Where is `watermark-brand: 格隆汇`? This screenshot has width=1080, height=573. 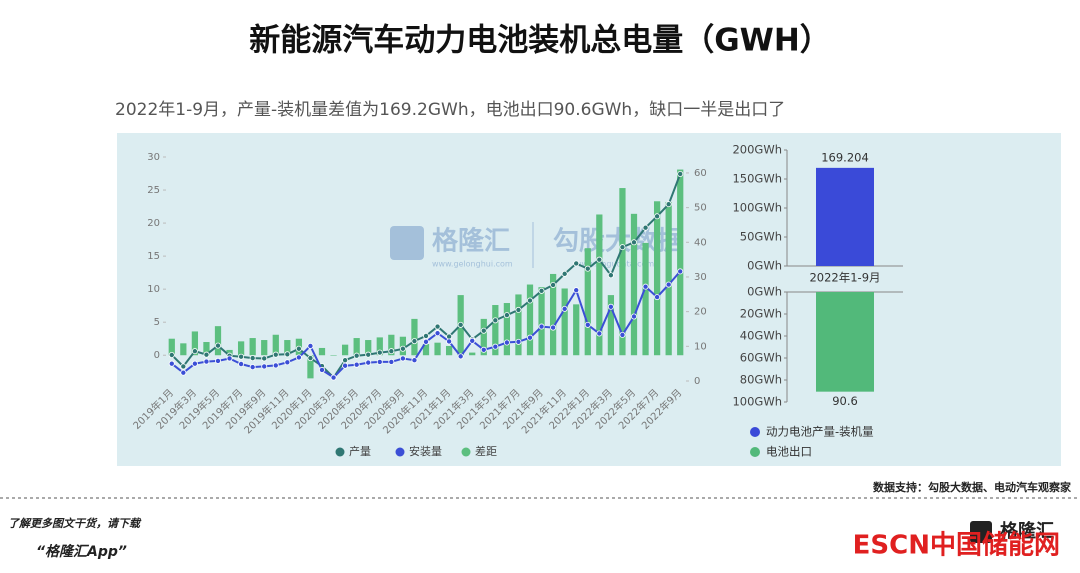
watermark-brand: 格隆汇 is located at coordinates (471, 241).